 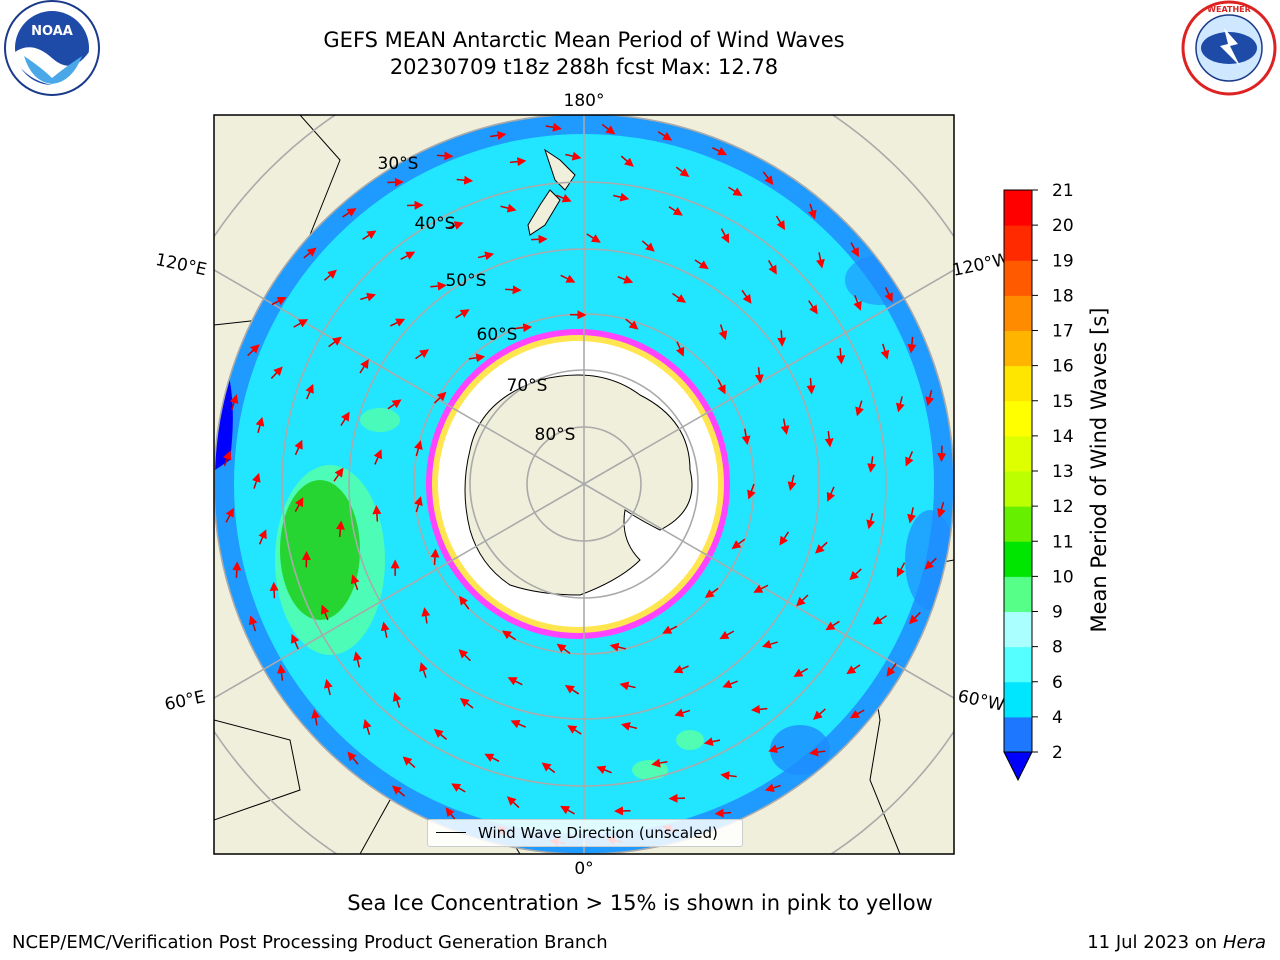 What do you see at coordinates (584, 101) in the screenshot?
I see `lon-label-180: 180°` at bounding box center [584, 101].